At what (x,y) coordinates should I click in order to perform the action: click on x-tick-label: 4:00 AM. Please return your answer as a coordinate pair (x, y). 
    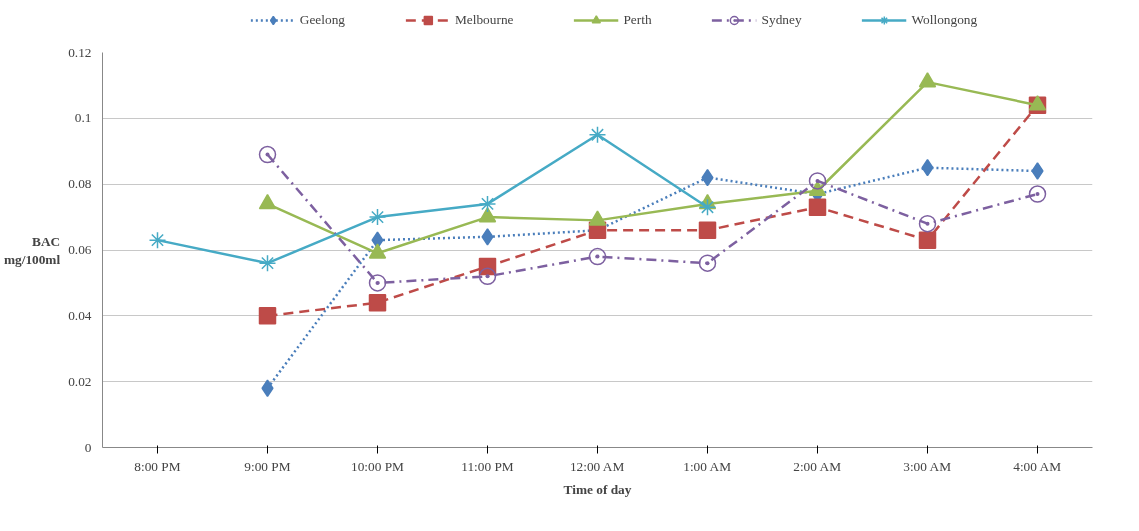
    Looking at the image, I should click on (1037, 466).